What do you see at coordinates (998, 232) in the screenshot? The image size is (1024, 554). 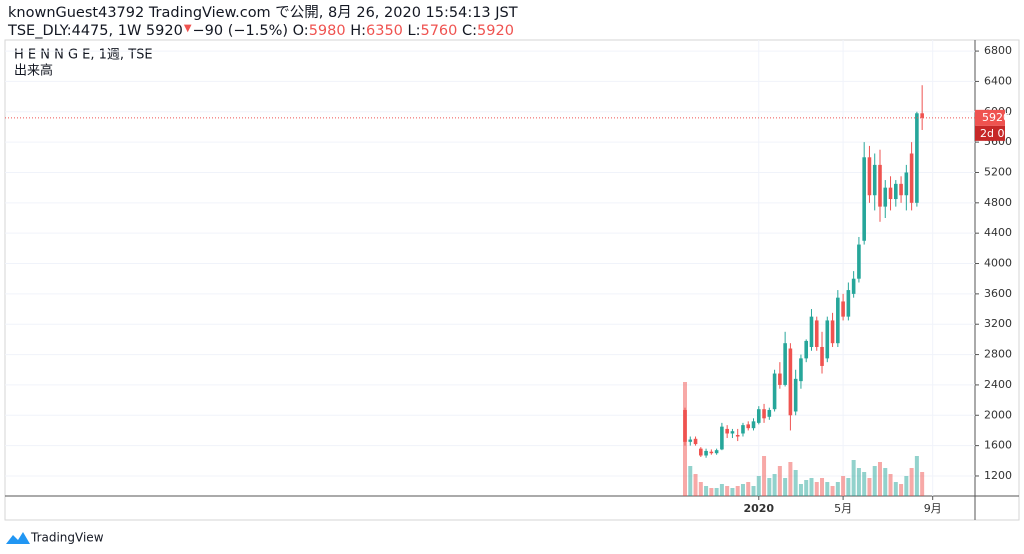 I see `y-tick-label: 4400` at bounding box center [998, 232].